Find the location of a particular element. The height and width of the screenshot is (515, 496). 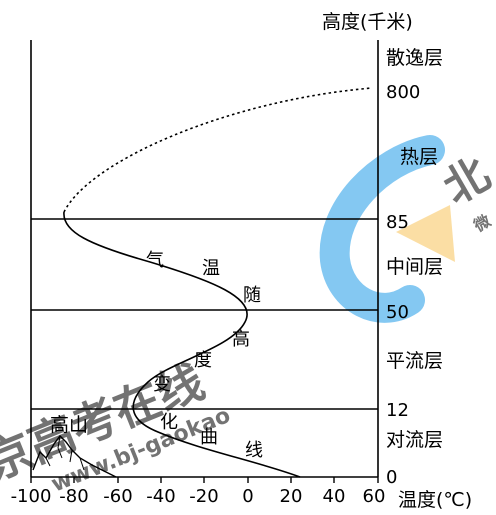

mountain-label: 高山 is located at coordinates (69, 425).